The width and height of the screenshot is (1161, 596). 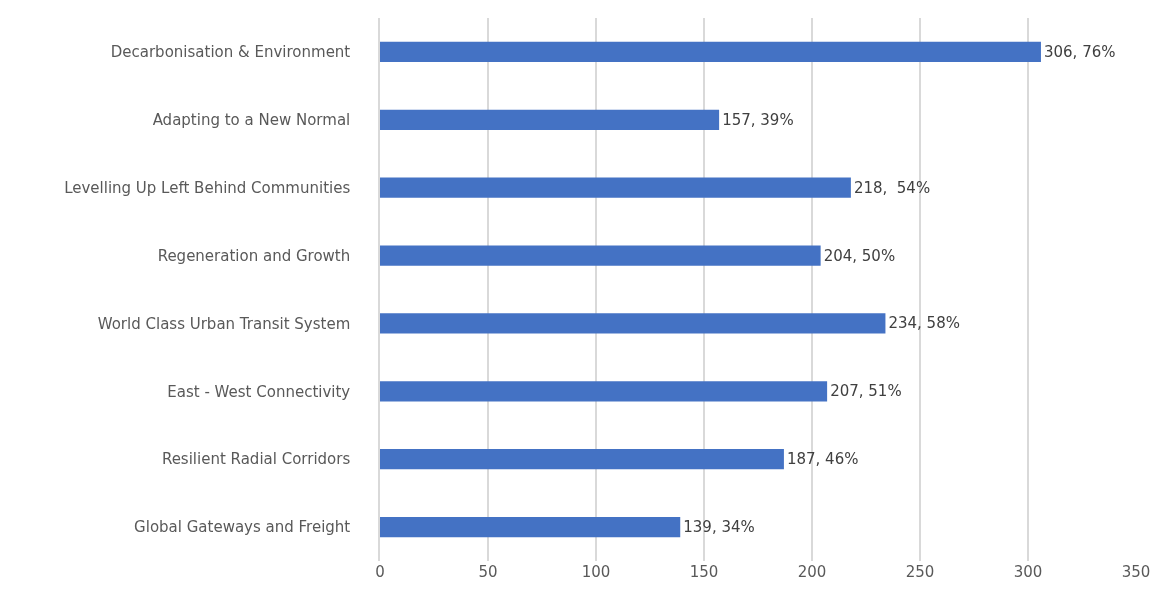 I want to click on y-tick-label: East - West Connectivity, so click(x=259, y=391).